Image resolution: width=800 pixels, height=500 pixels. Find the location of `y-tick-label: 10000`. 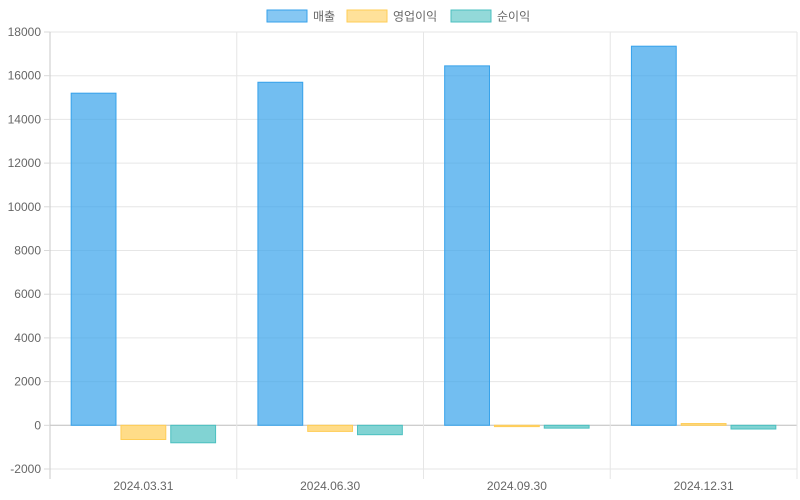

y-tick-label: 10000 is located at coordinates (25, 207).